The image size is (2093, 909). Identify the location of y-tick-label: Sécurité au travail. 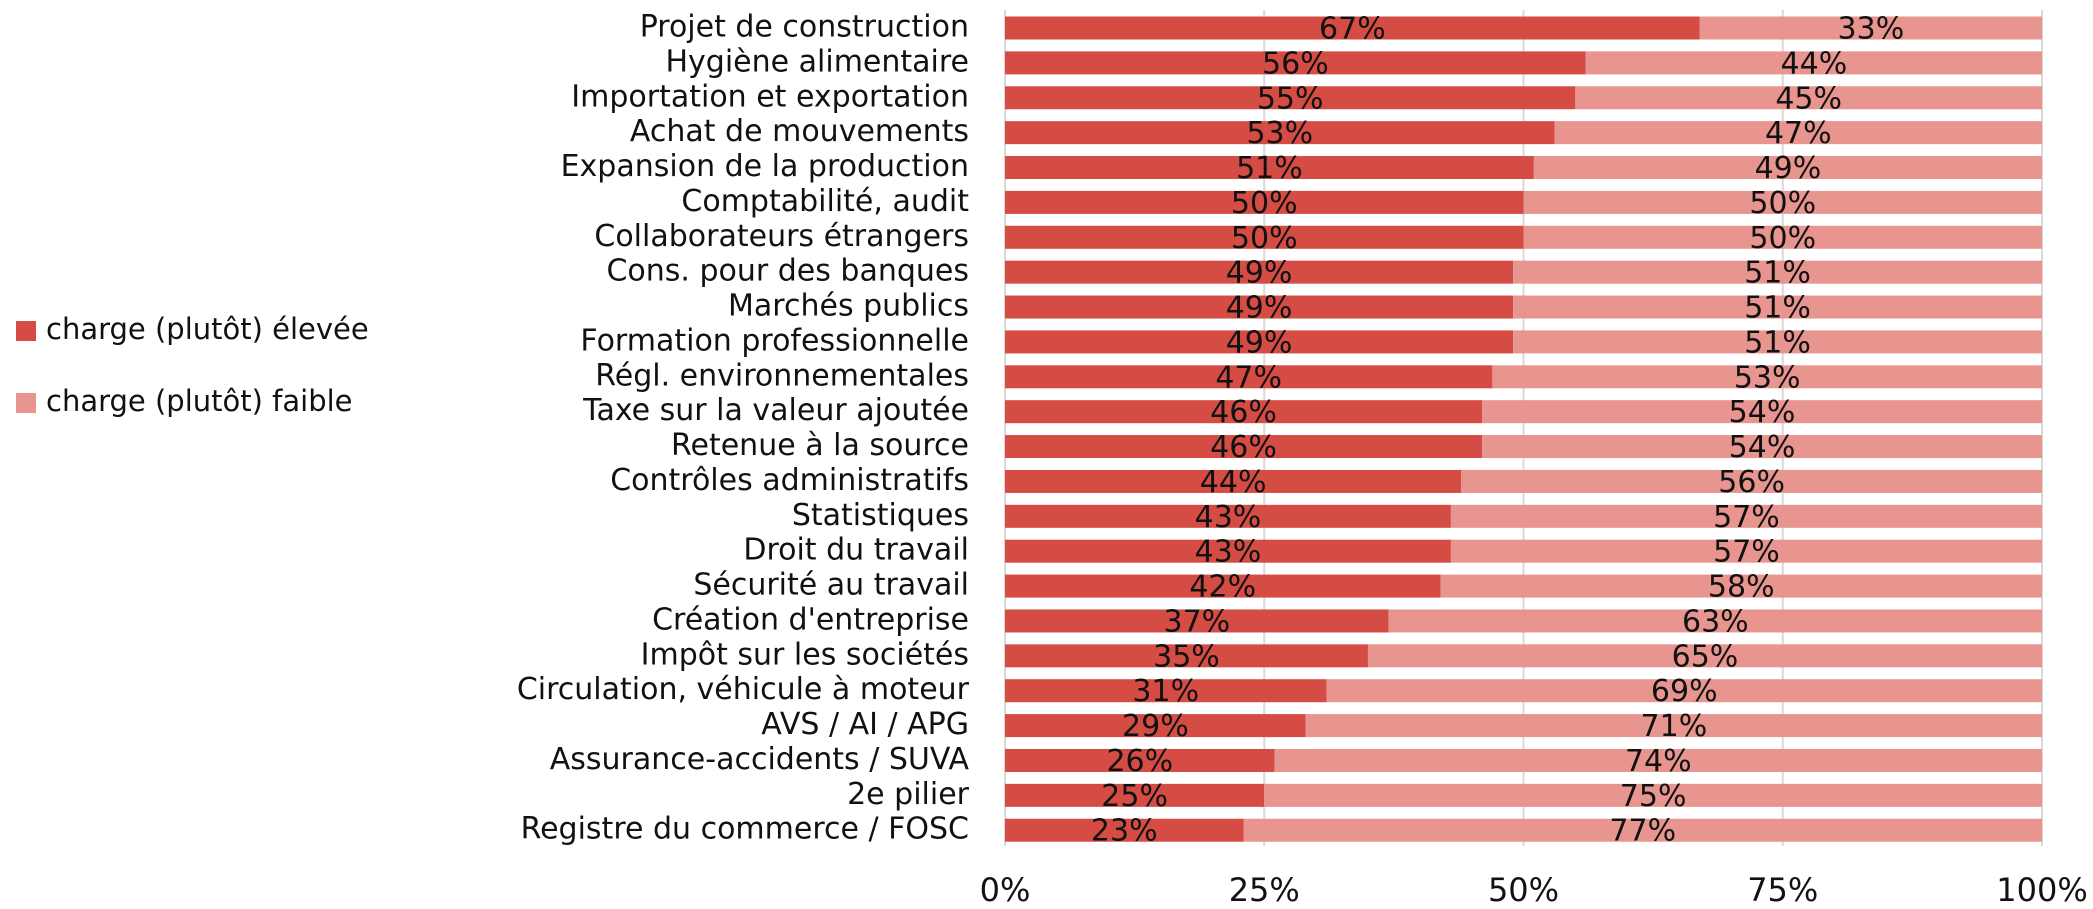
(831, 585).